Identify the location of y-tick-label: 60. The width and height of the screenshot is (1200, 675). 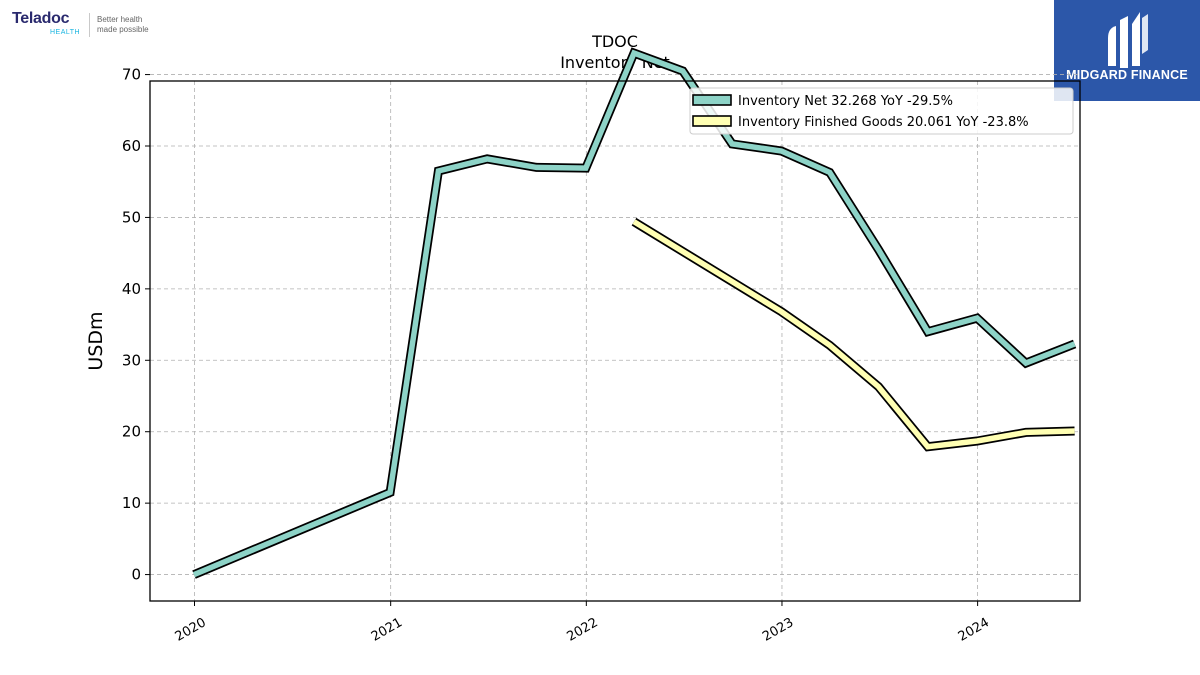
(131, 146).